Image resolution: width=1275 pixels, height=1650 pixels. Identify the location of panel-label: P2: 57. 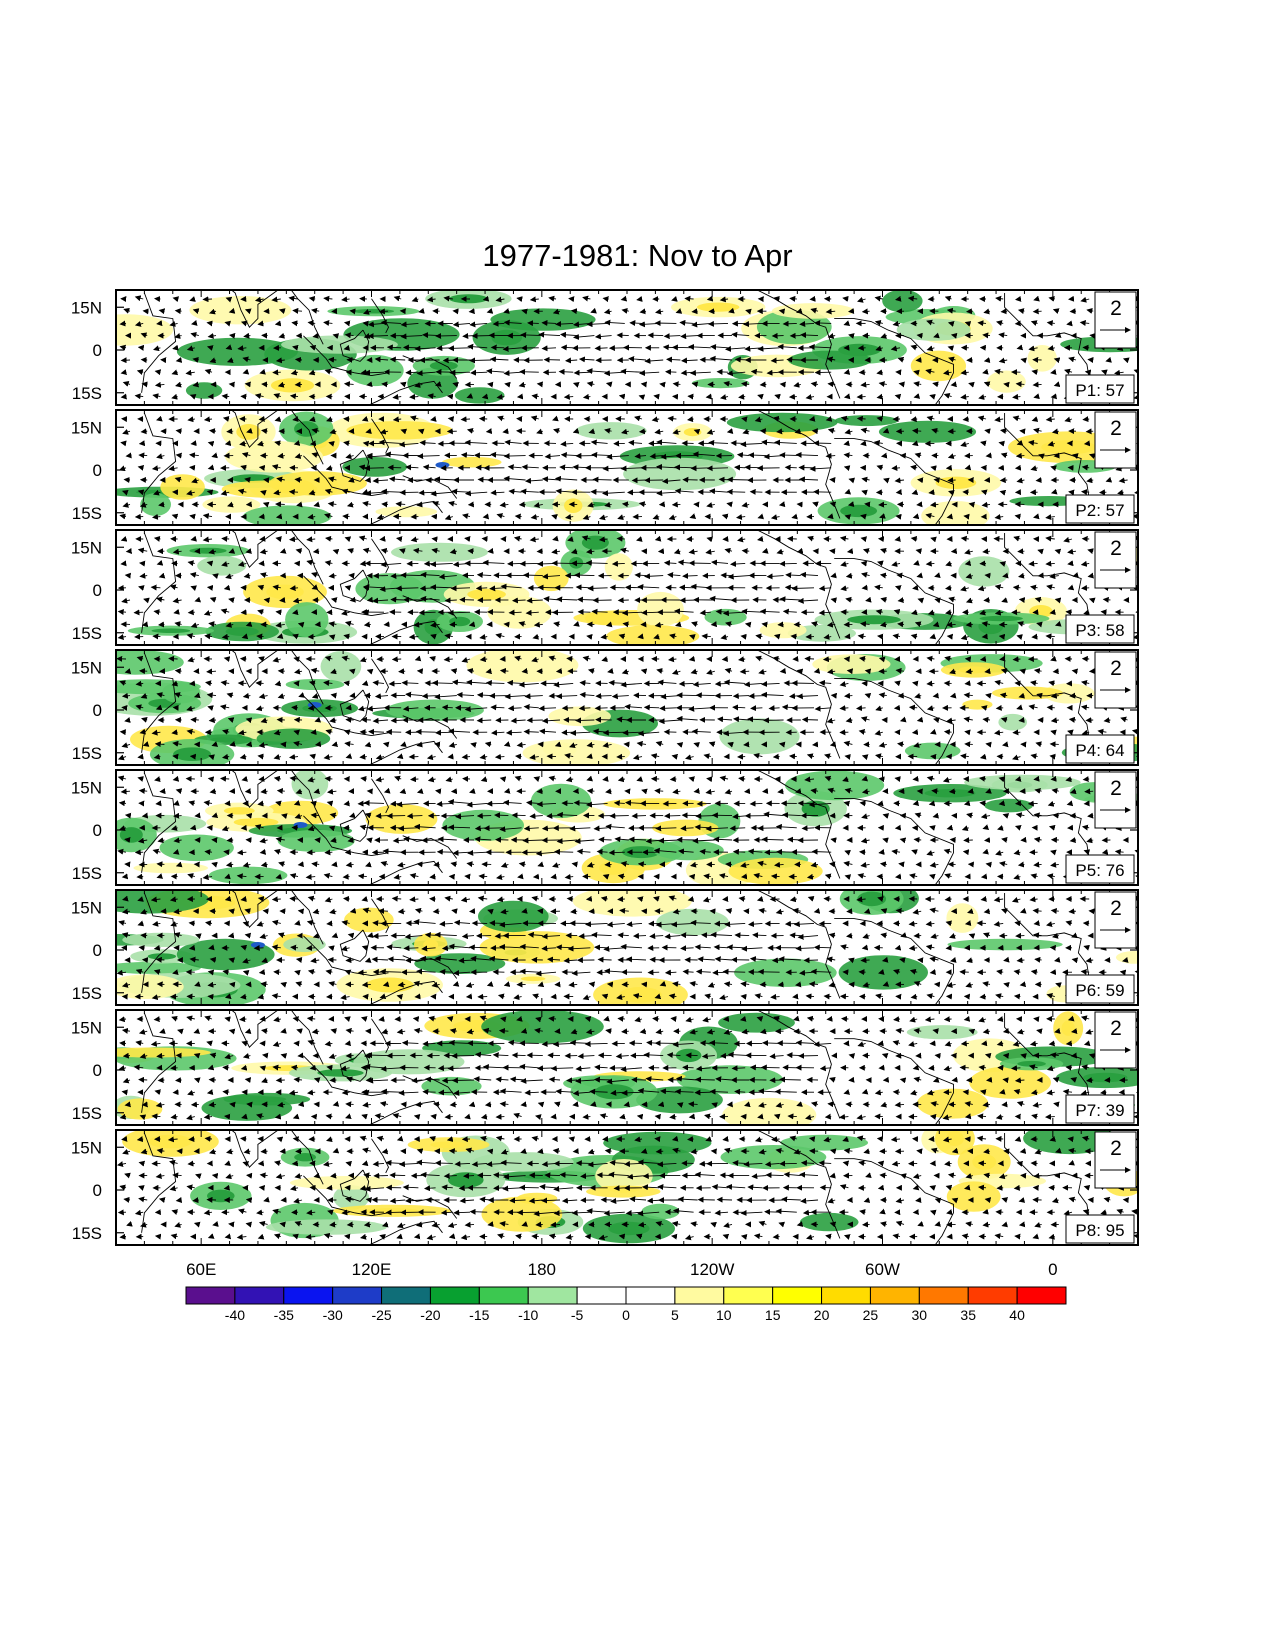
(1099, 510).